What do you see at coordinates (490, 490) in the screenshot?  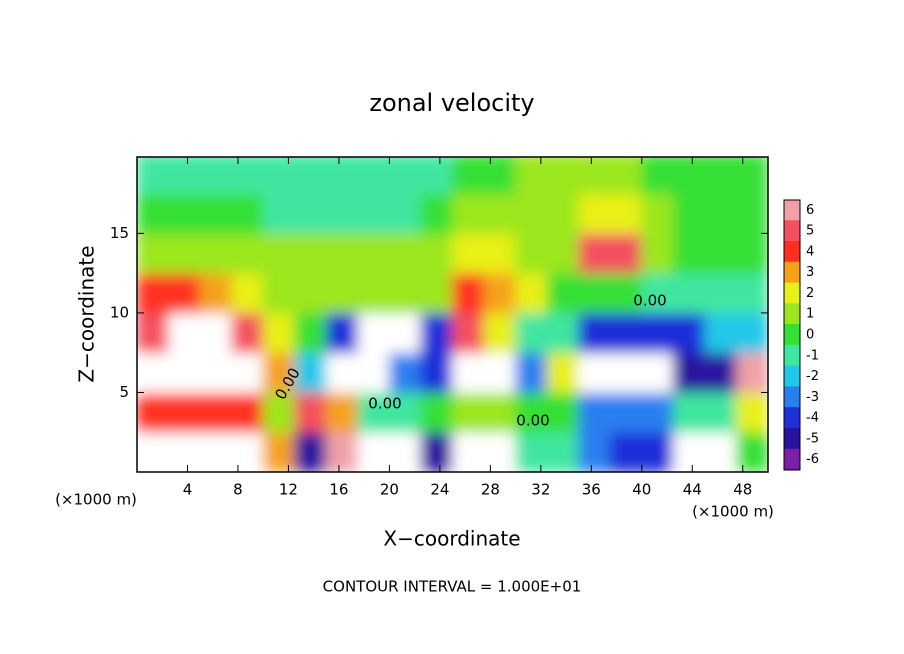 I see `x-tick-label: 28` at bounding box center [490, 490].